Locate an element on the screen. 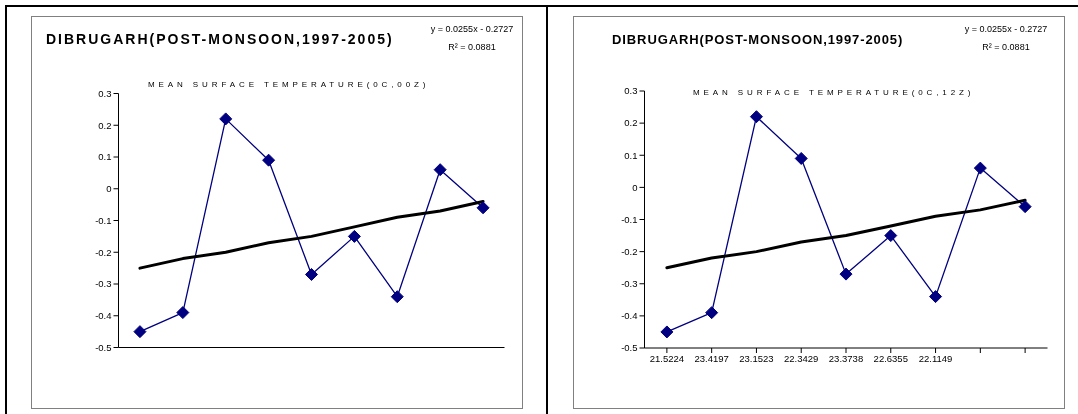 This screenshot has width=1078, height=414. x-tick-label: 23.1523 is located at coordinates (756, 358).